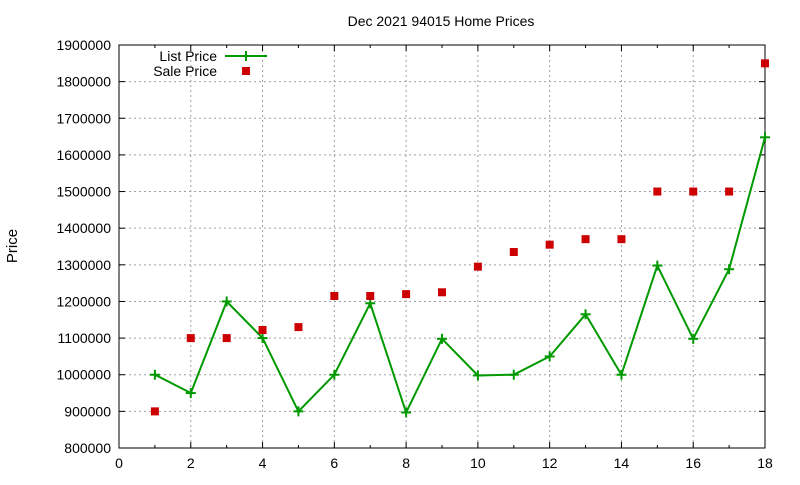 The height and width of the screenshot is (485, 800). I want to click on y-tick-label: 1100000, so click(85, 338).